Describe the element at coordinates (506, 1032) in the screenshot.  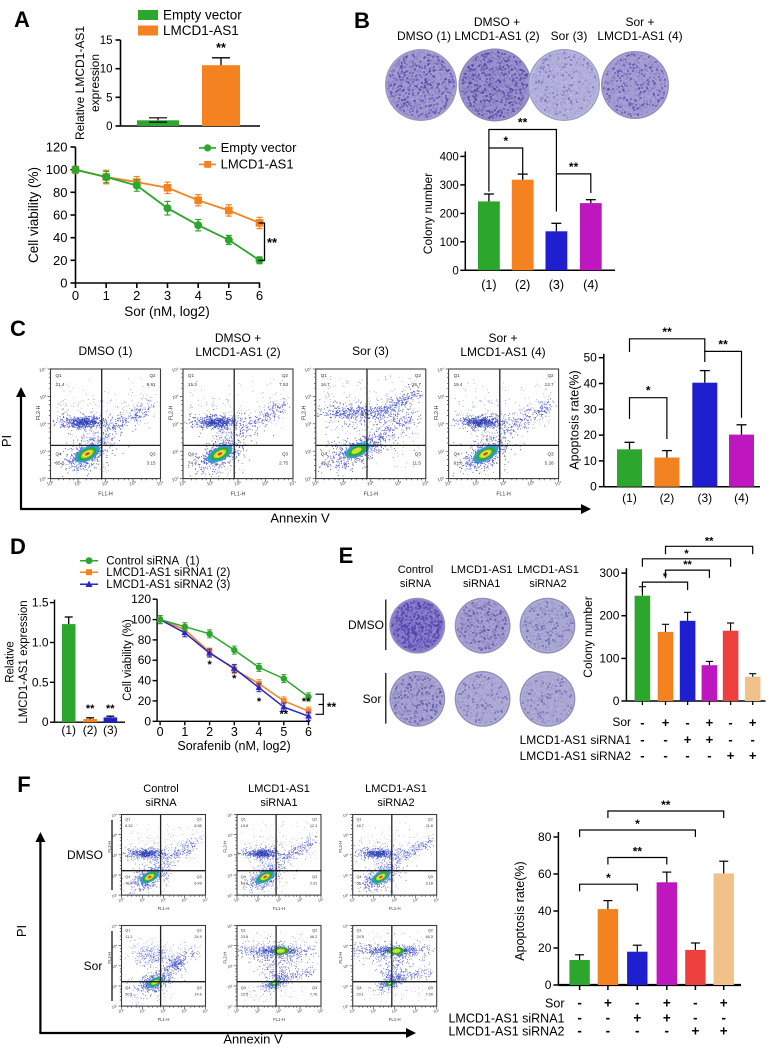
I see `svg-text: LMCD1-AS1 siRNA2` at that location.